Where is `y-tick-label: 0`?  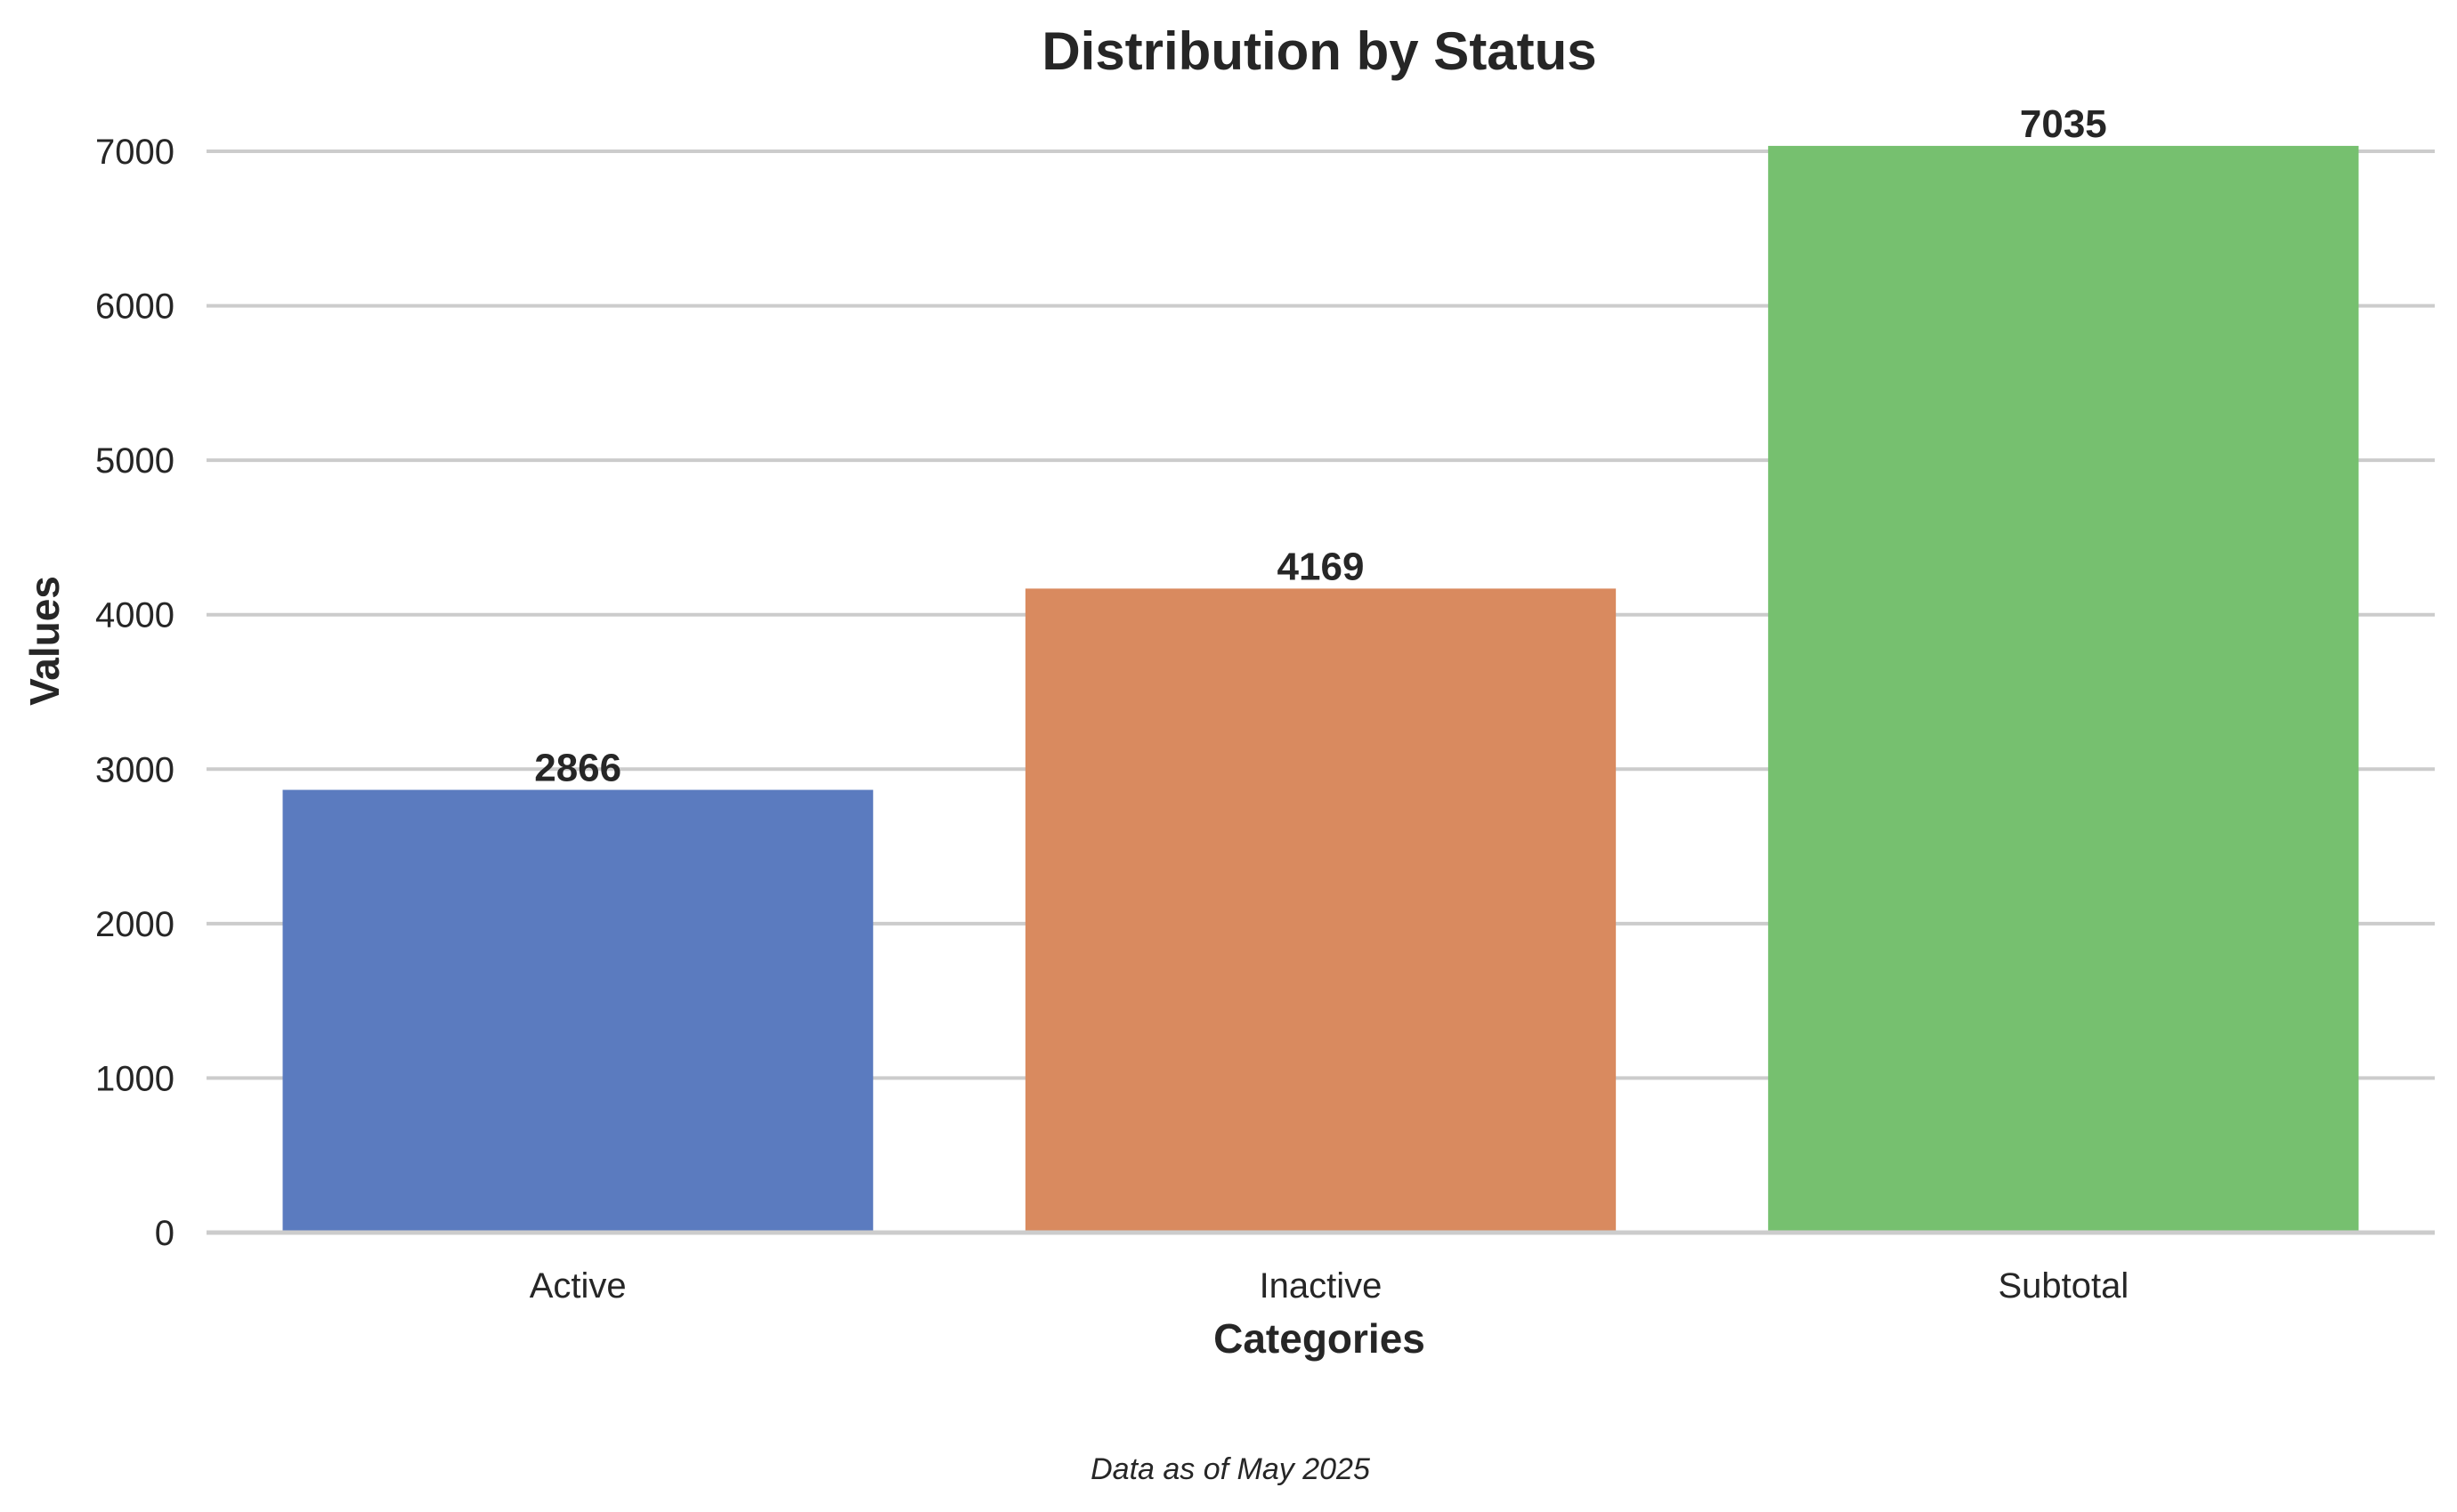
y-tick-label: 0 is located at coordinates (165, 1233).